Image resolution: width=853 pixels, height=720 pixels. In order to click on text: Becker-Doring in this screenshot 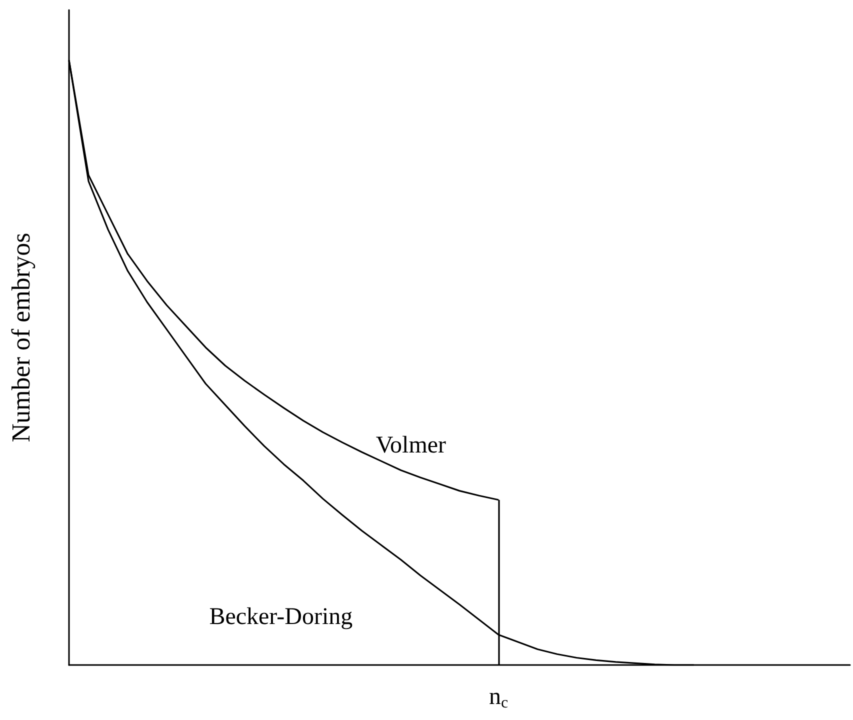, I will do `click(281, 617)`.